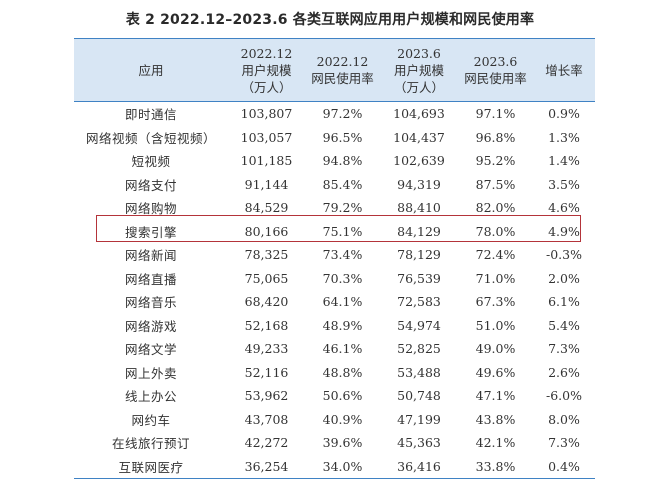  What do you see at coordinates (495, 137) in the screenshot?
I see `rate-2306-cell: 96.8%` at bounding box center [495, 137].